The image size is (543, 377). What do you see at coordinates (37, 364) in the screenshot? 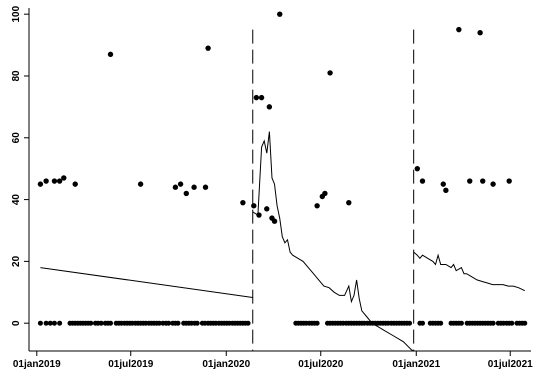
I see `x-tick-label: 01jan2019` at bounding box center [37, 364].